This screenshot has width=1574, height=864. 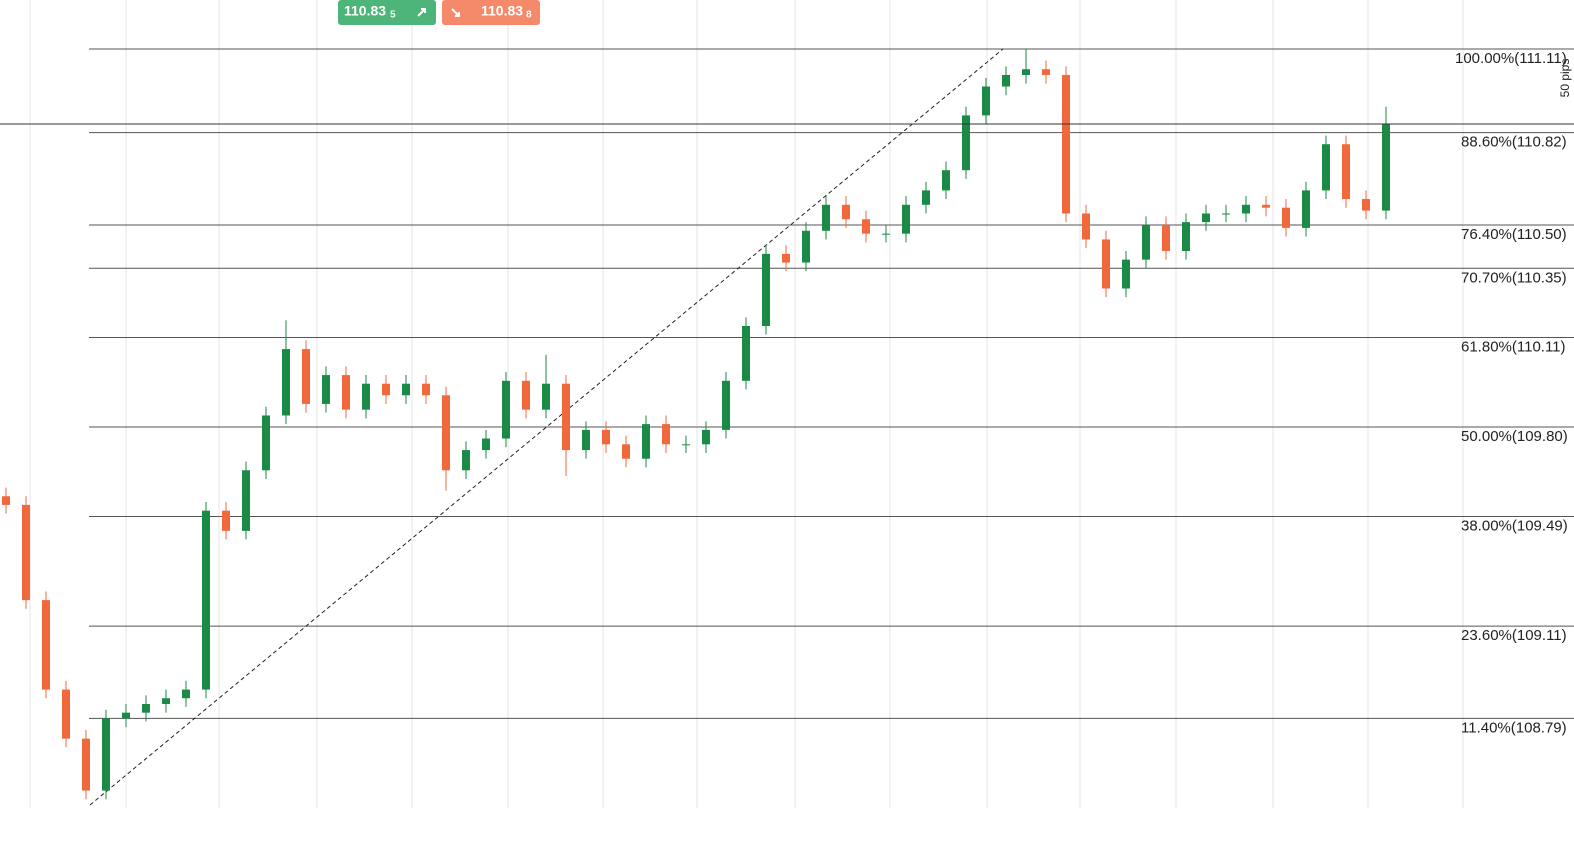 I want to click on fib-level-label: 70.70%(110.35), so click(x=1514, y=277).